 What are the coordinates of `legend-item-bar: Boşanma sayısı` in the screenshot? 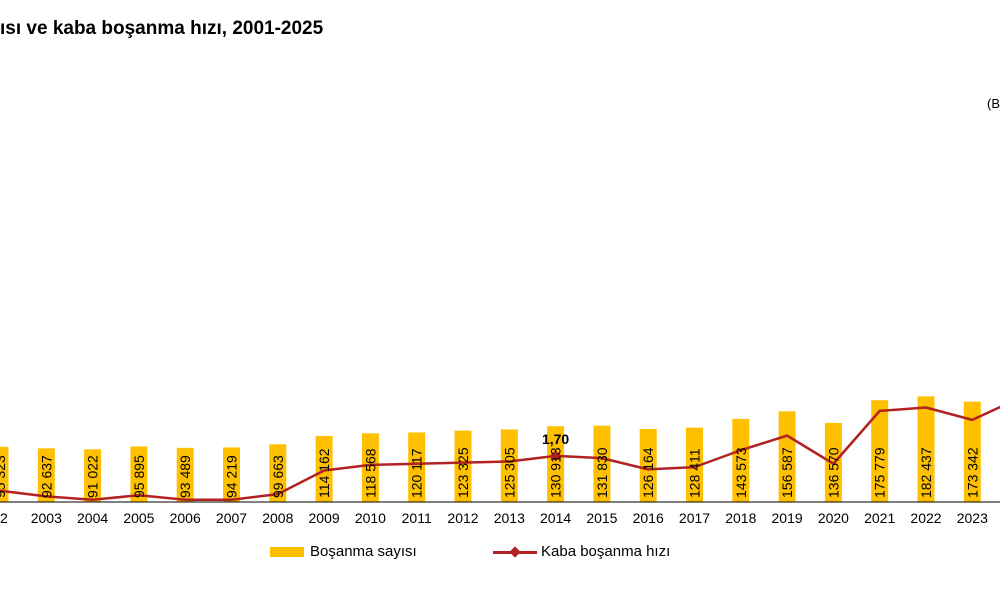 It's located at (343, 551).